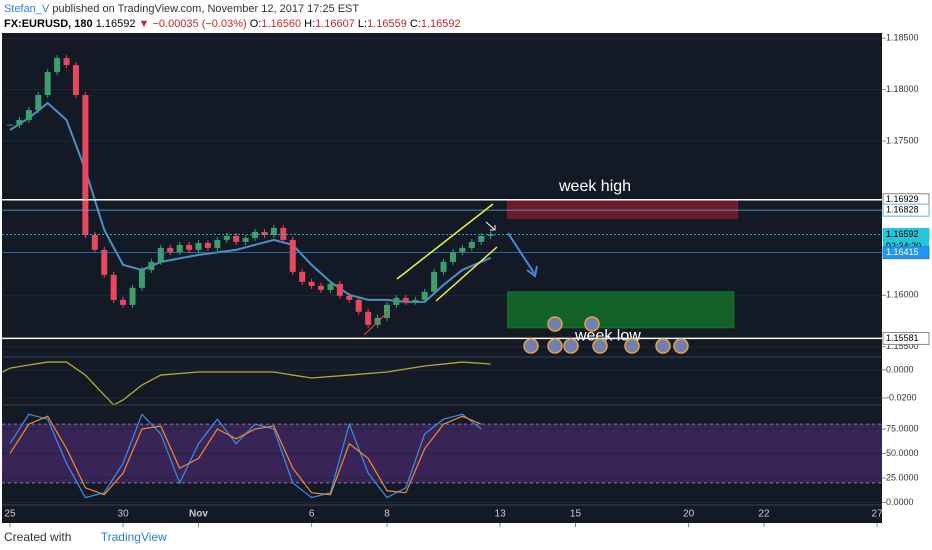 This screenshot has height=550, width=932. I want to click on ohlc-label: L:, so click(362, 24).